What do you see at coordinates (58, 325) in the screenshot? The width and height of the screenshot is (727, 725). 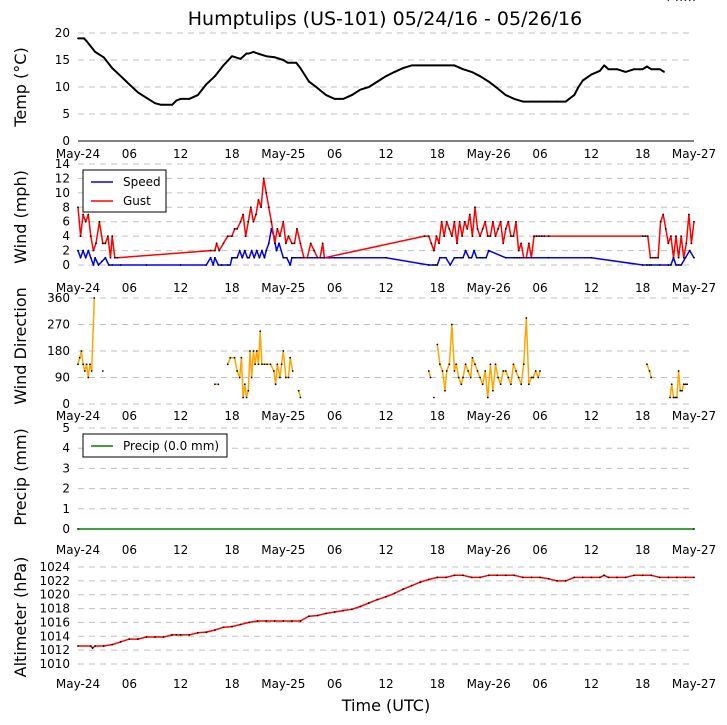 I see `y-tick-label: 270` at bounding box center [58, 325].